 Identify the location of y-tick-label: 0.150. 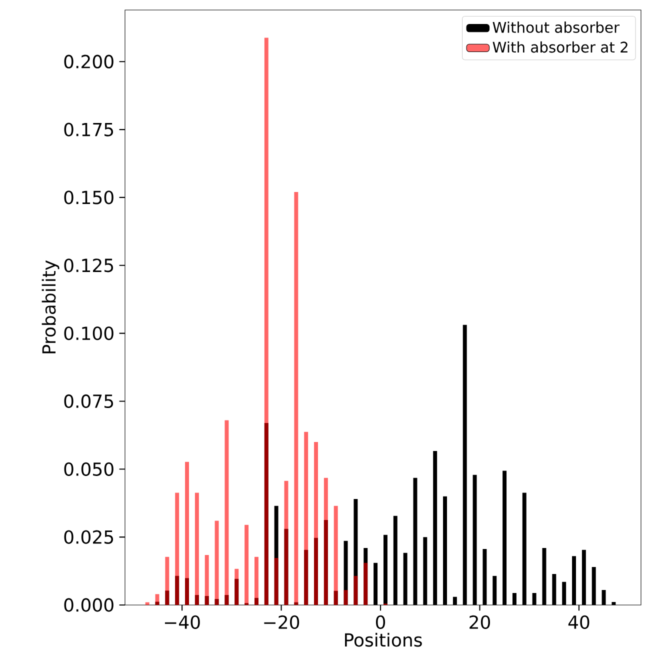
(89, 197).